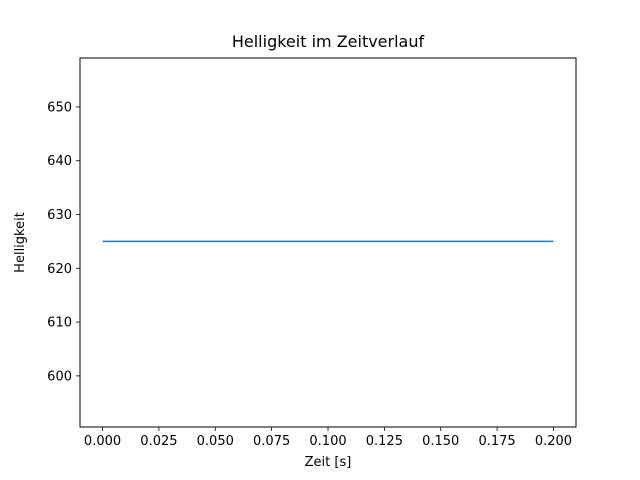 This screenshot has width=640, height=480. I want to click on y-tick-label: 630, so click(59, 215).